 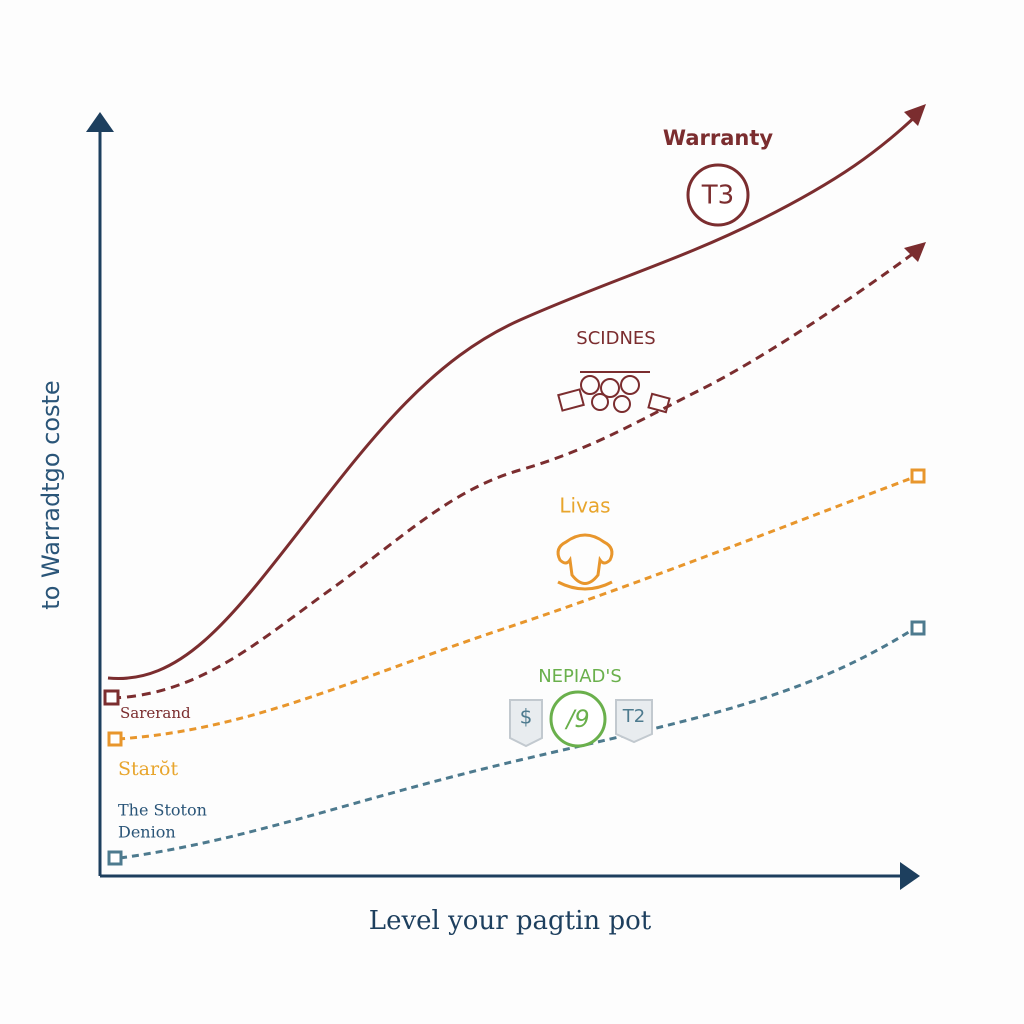 I want to click on badge: T2, so click(x=633, y=716).